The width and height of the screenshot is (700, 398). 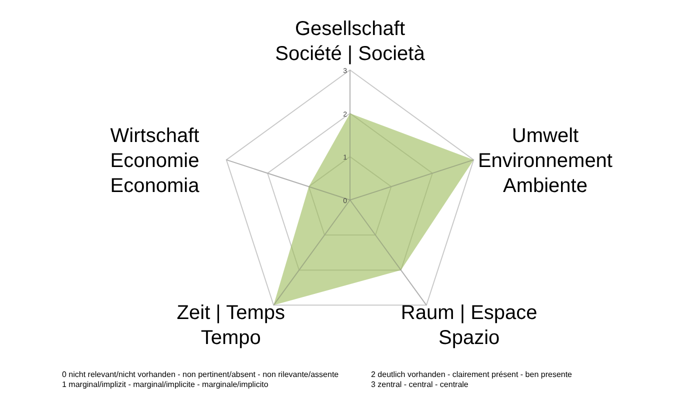 What do you see at coordinates (545, 160) in the screenshot?
I see `spoke-label: Umwelt Environnement Ambiente` at bounding box center [545, 160].